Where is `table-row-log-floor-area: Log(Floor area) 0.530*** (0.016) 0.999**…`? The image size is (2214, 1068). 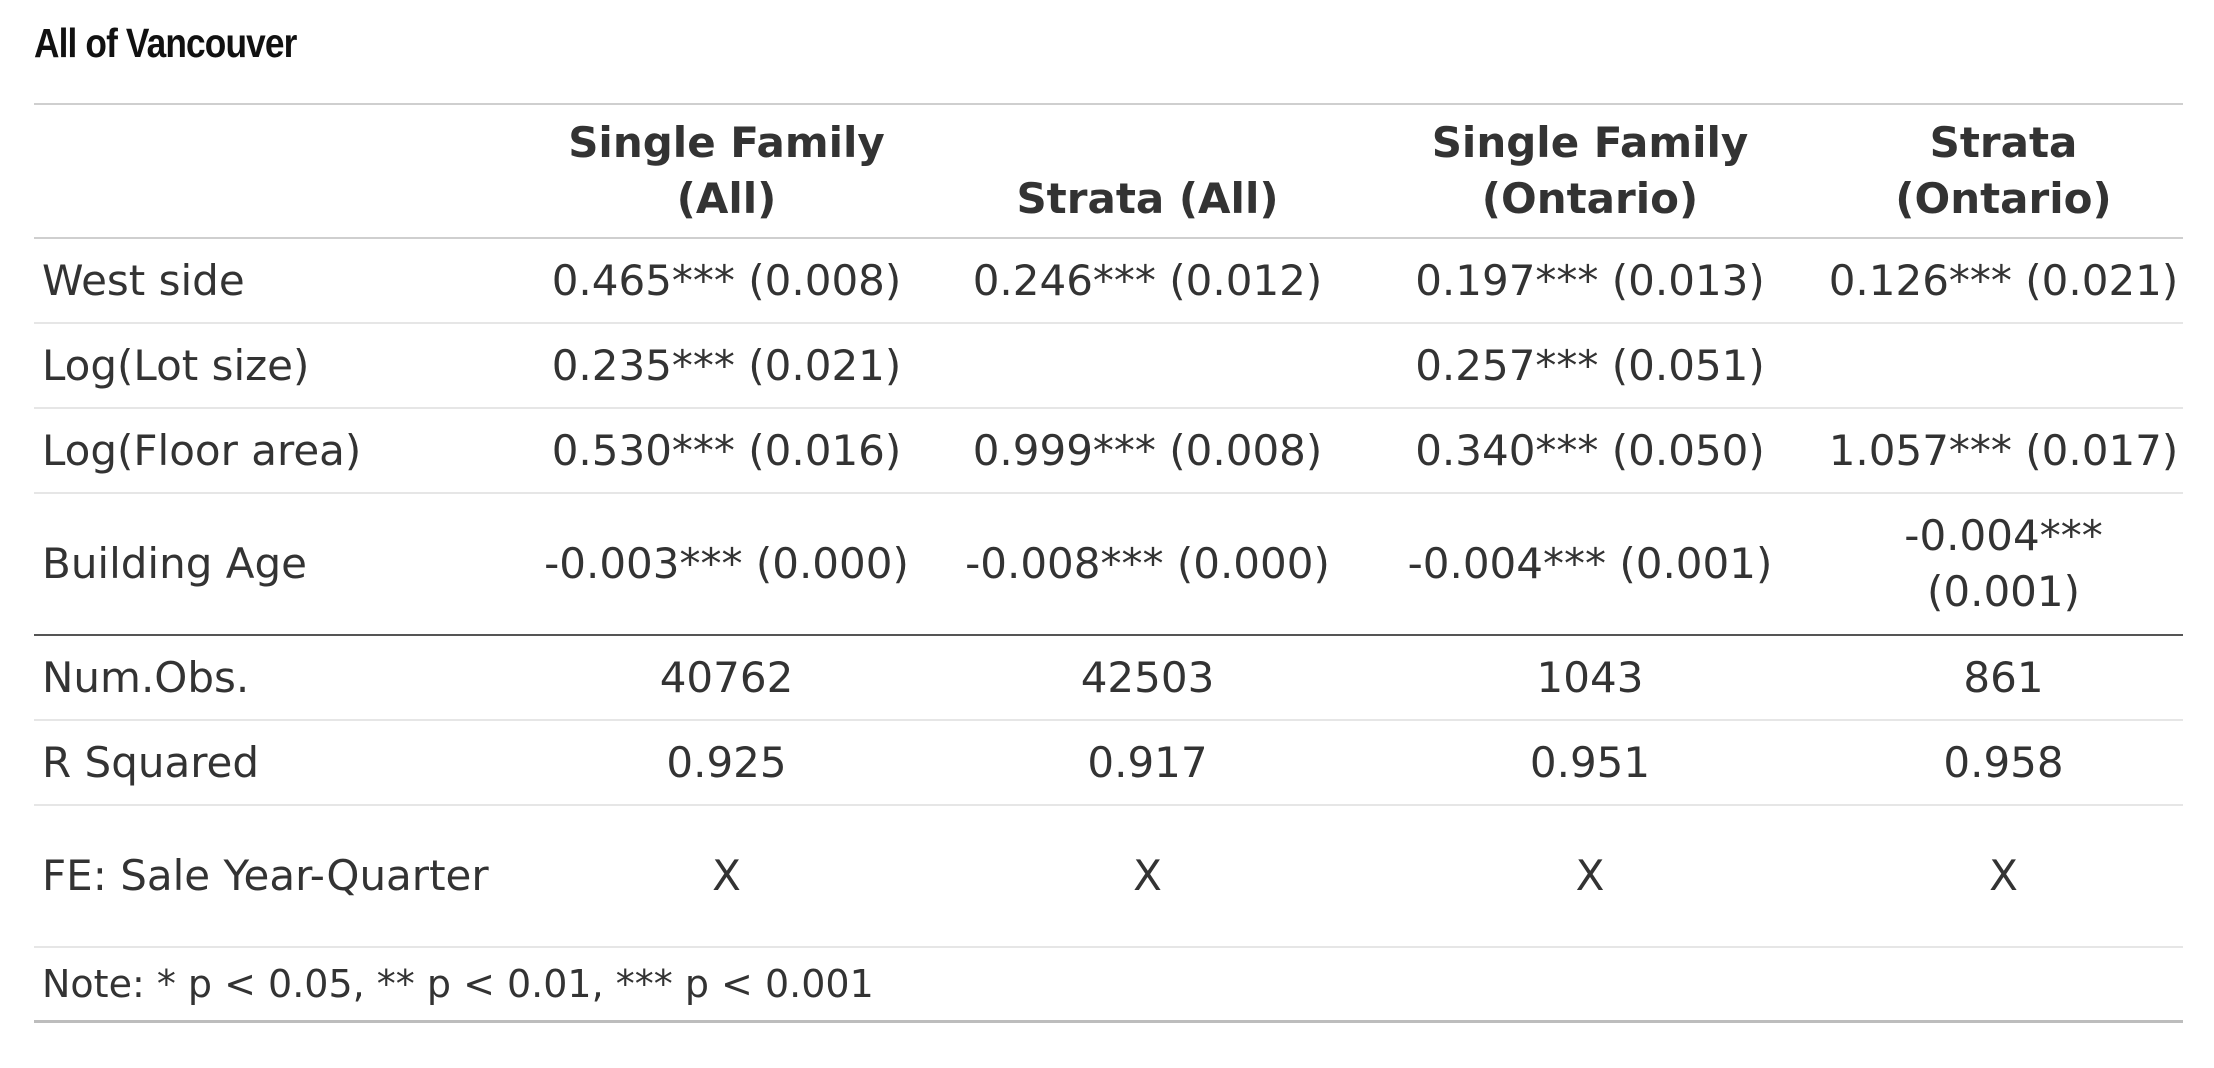
table-row-log-floor-area: Log(Floor area) 0.530*** (0.016) 0.999**… is located at coordinates (1108, 450).